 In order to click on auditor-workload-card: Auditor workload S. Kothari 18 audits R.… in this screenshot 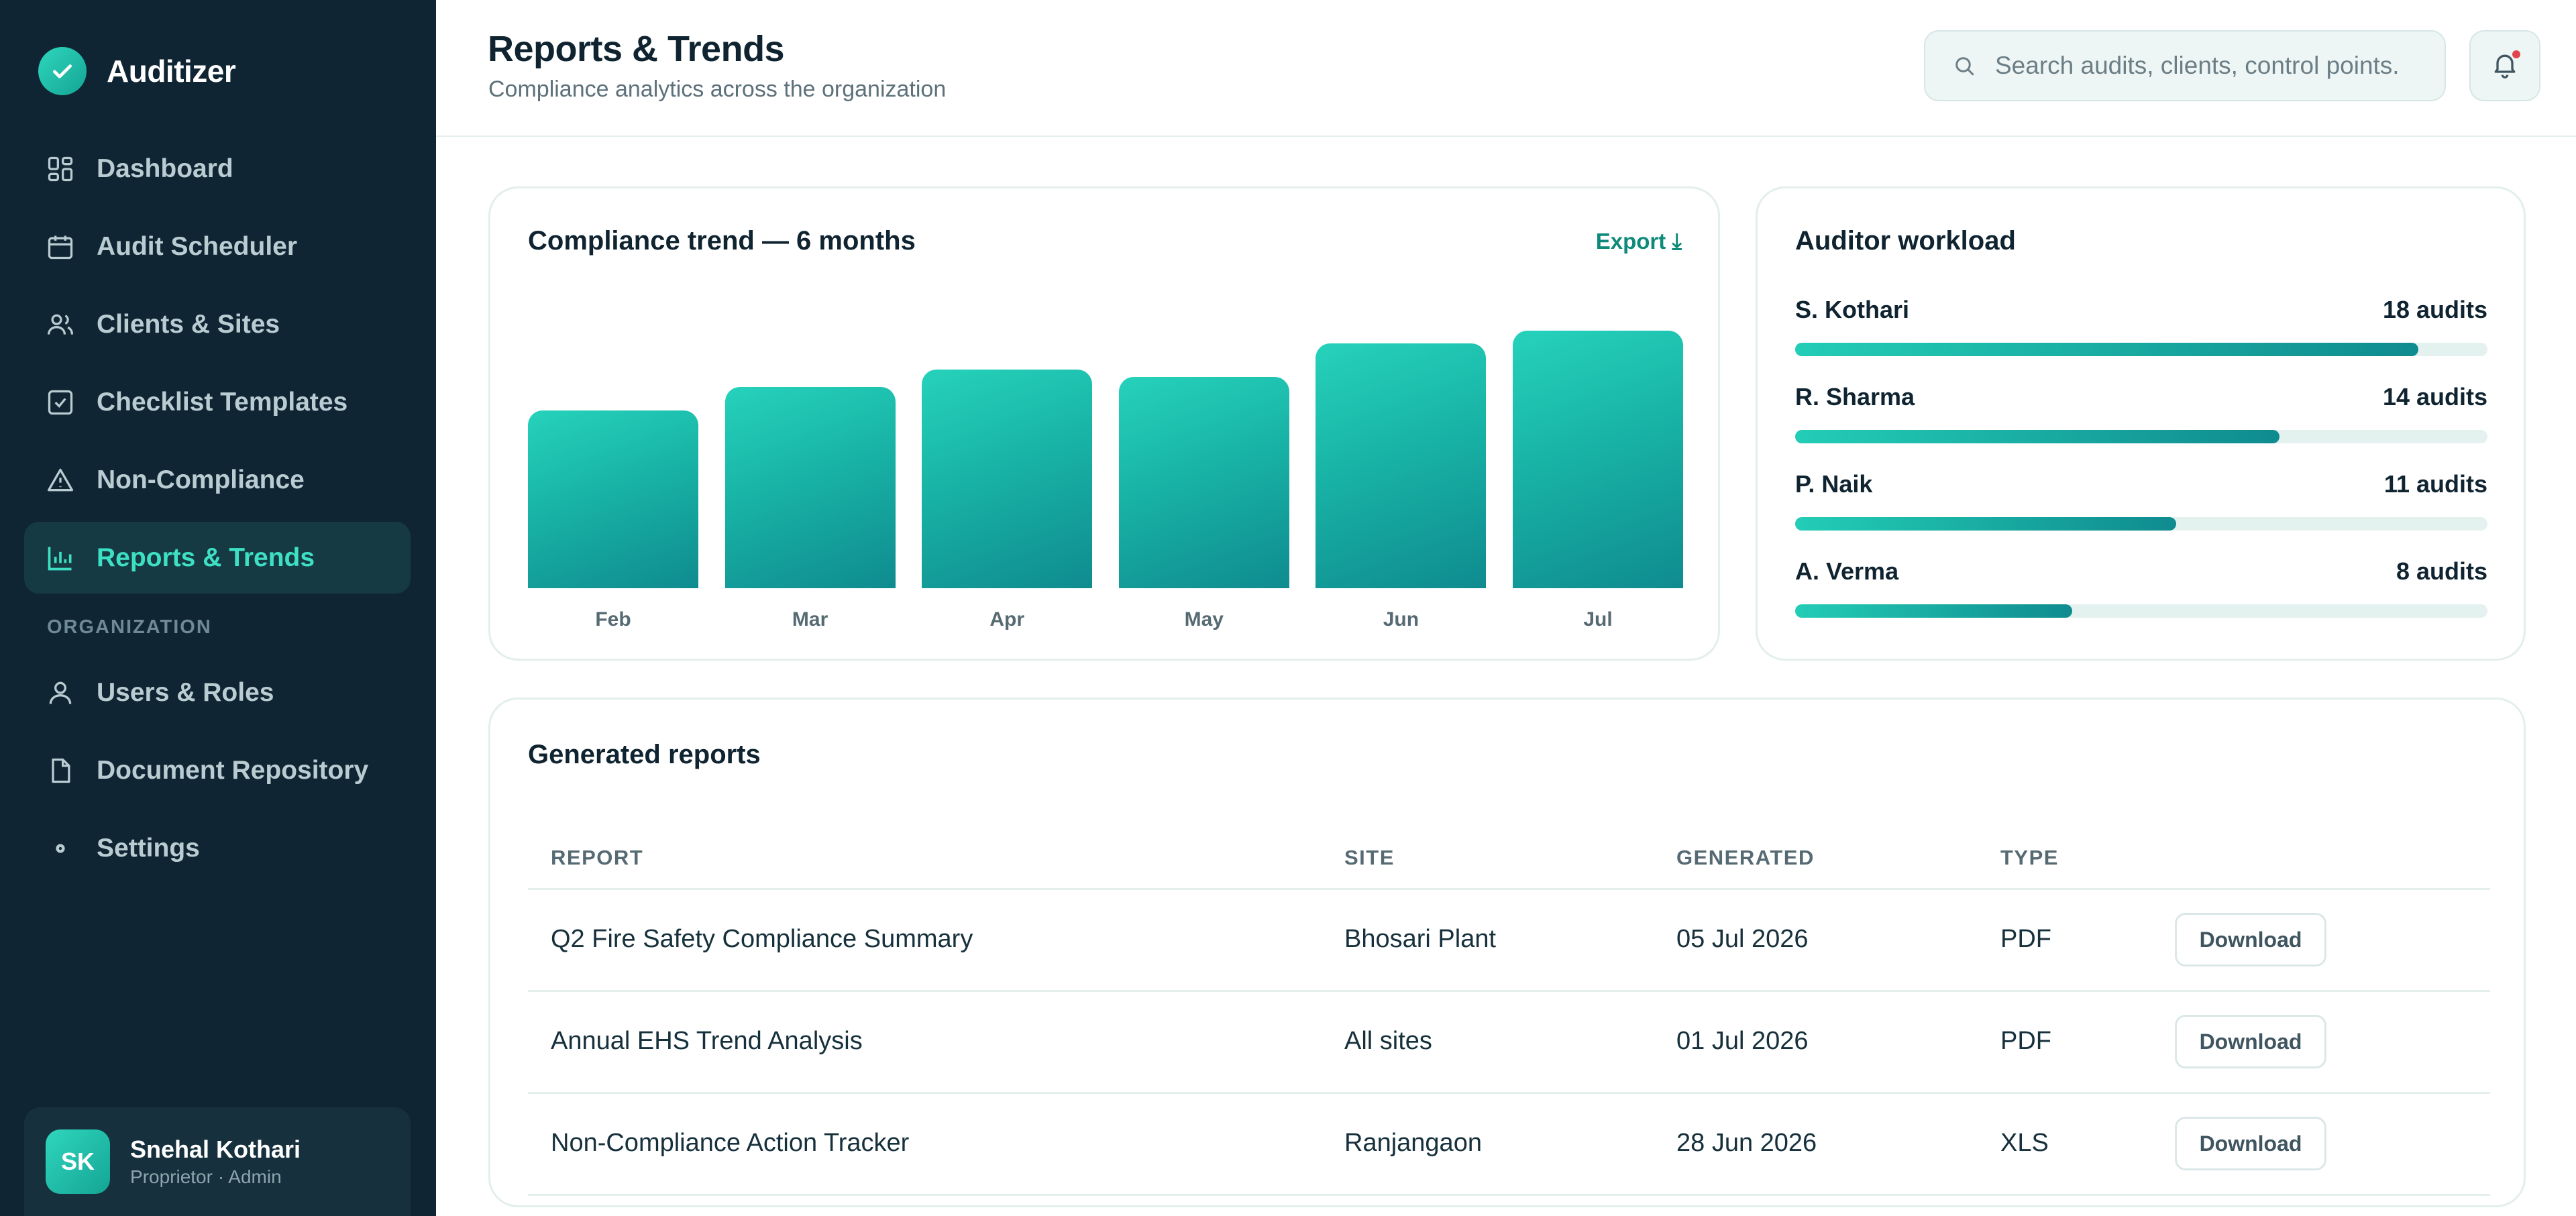, I will do `click(2141, 424)`.